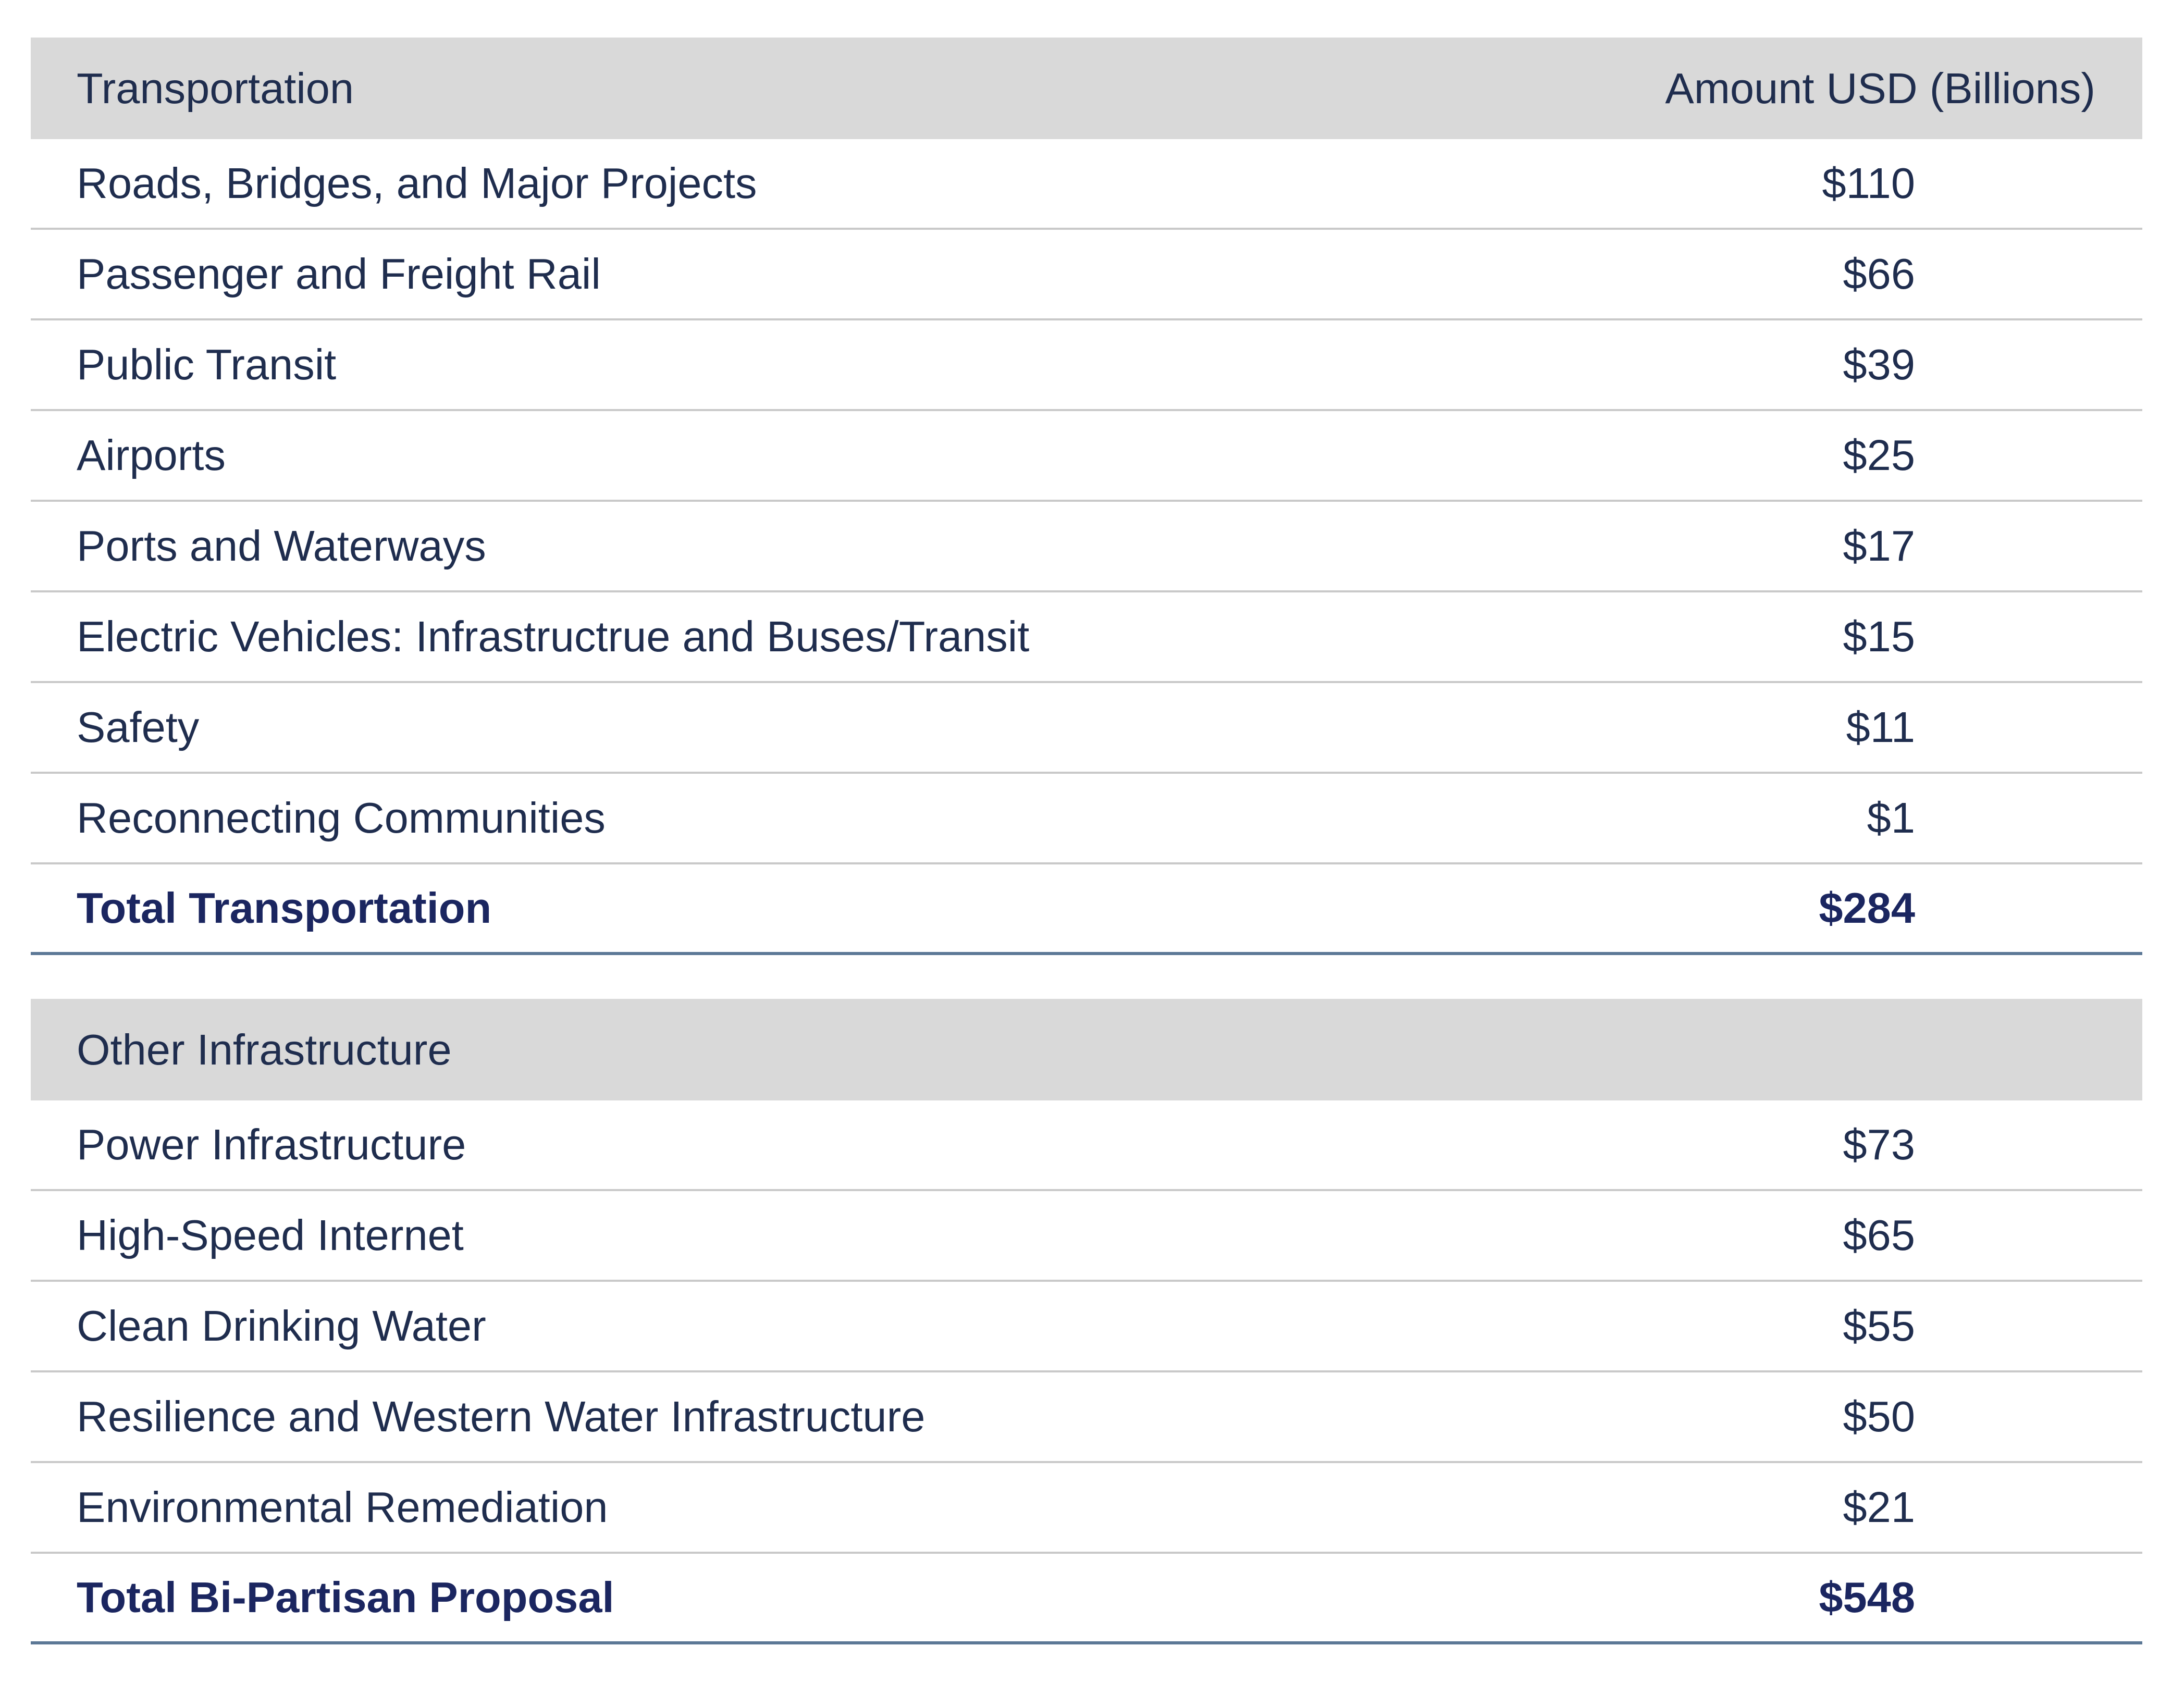  I want to click on row-label: Passenger and Freight Rail, so click(339, 274).